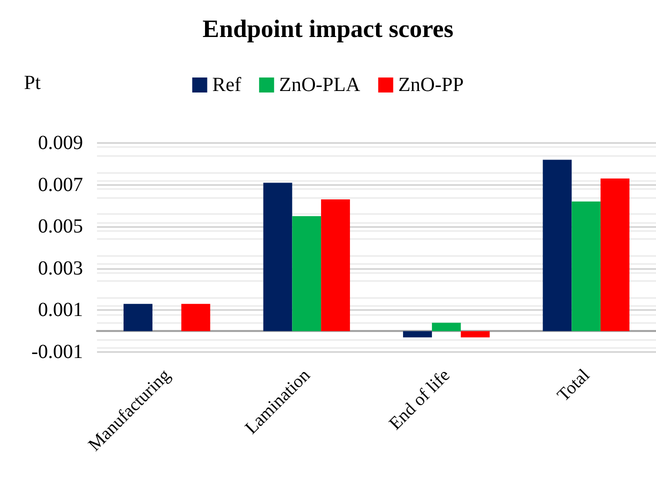  Describe the element at coordinates (33, 83) in the screenshot. I see `y-axis-title: Pt` at that location.